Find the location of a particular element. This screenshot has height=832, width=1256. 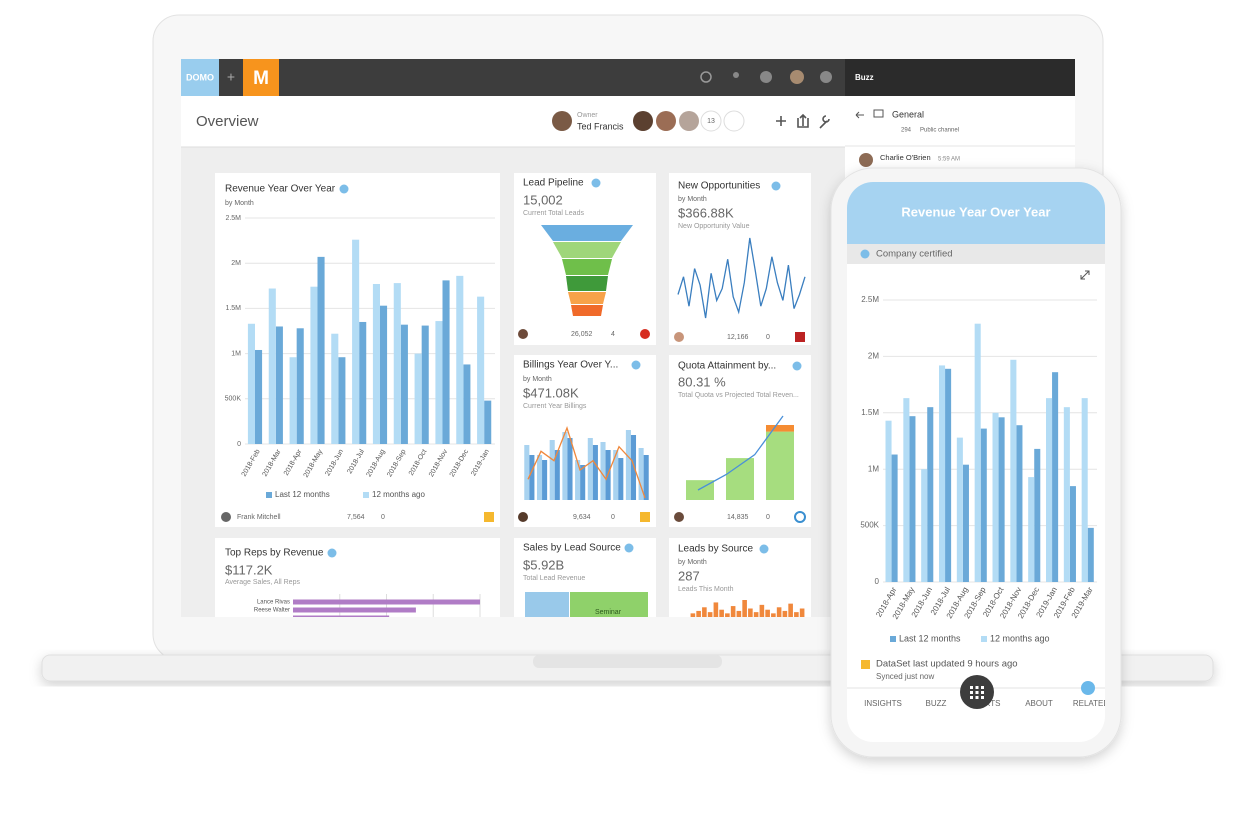

share-icon is located at coordinates (803, 120).